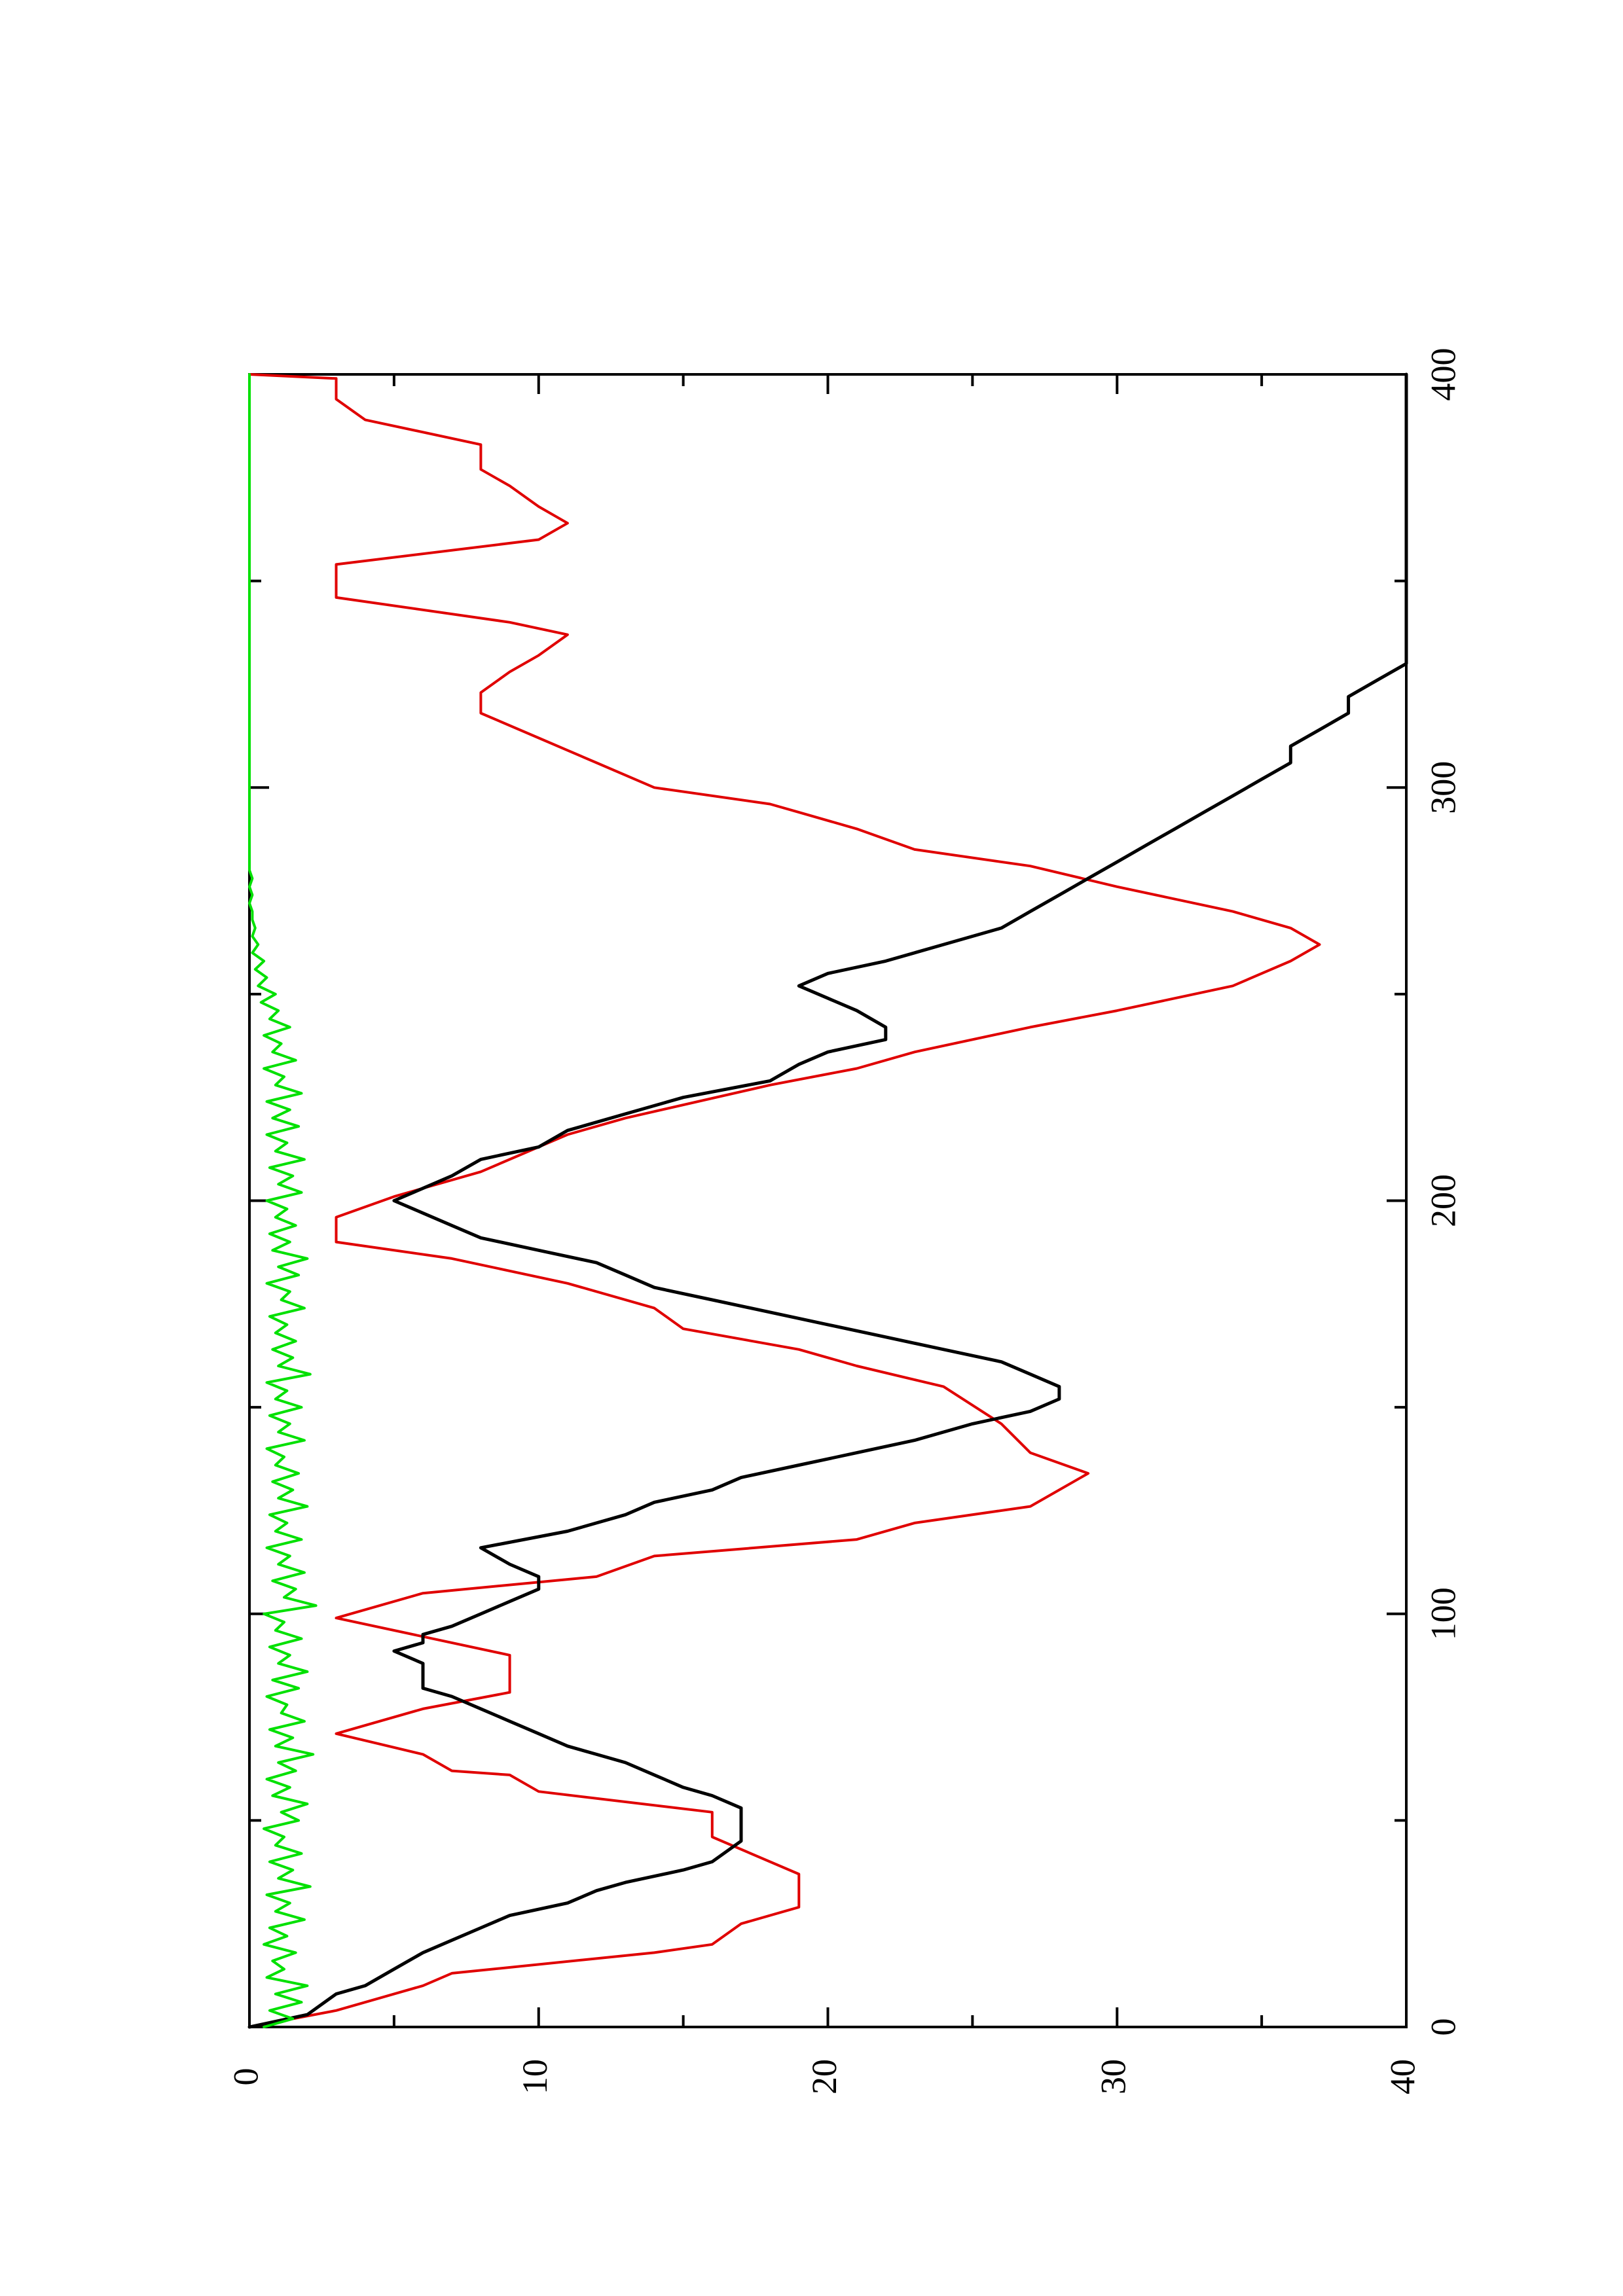 The width and height of the screenshot is (1623, 2296). What do you see at coordinates (824, 2076) in the screenshot?
I see `y-tick-label: 20` at bounding box center [824, 2076].